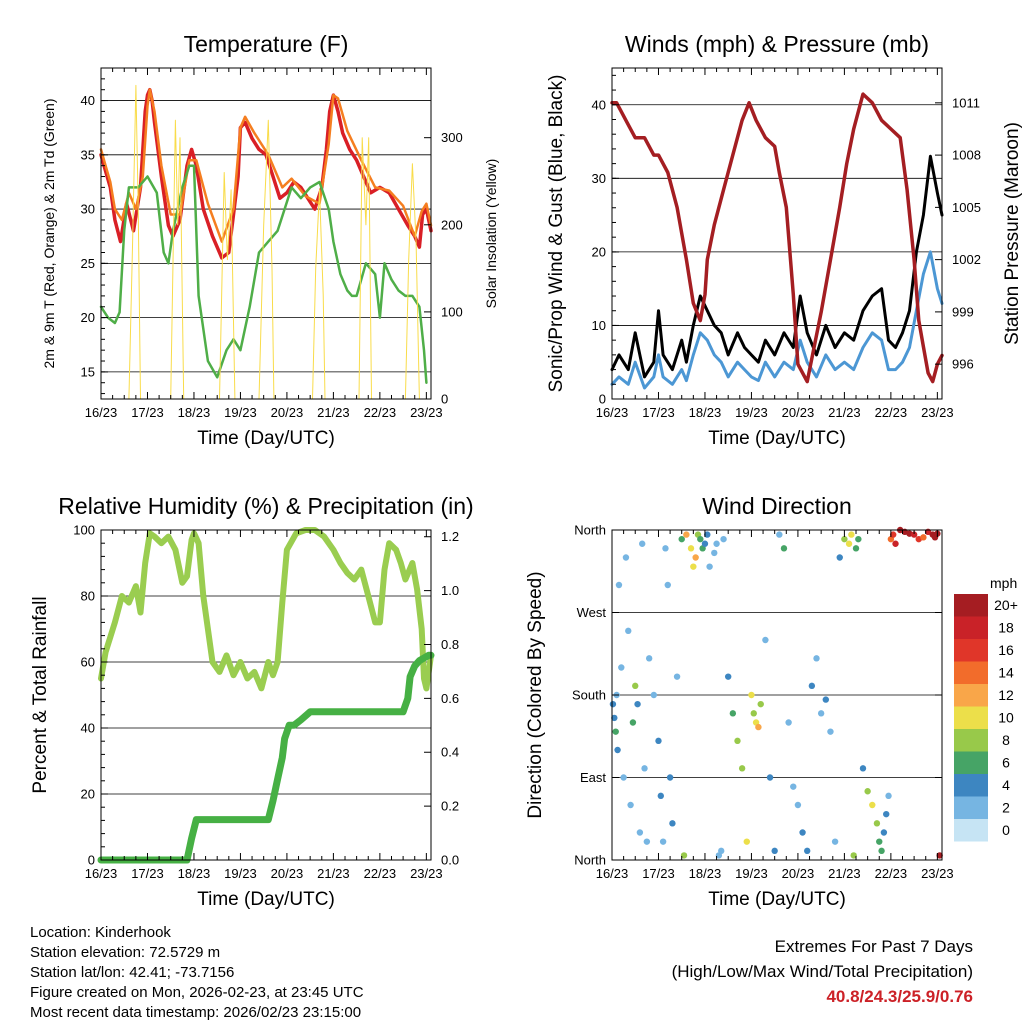 This screenshot has height=1024, width=1024. What do you see at coordinates (593, 777) in the screenshot?
I see `y-tick-label: East` at bounding box center [593, 777].